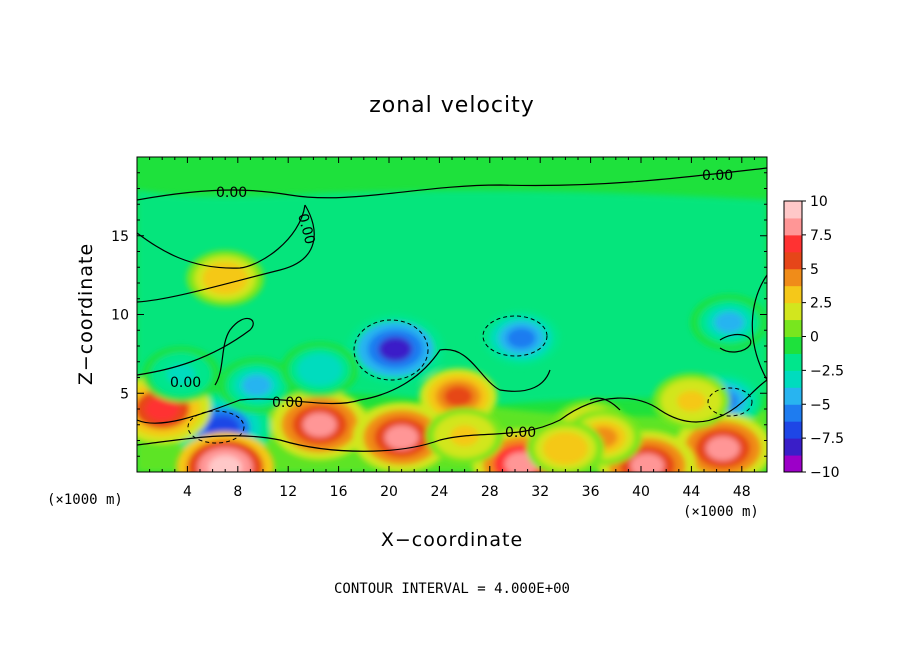  What do you see at coordinates (85, 500) in the screenshot?
I see `x-unit-left: (×1000 m)` at bounding box center [85, 500].